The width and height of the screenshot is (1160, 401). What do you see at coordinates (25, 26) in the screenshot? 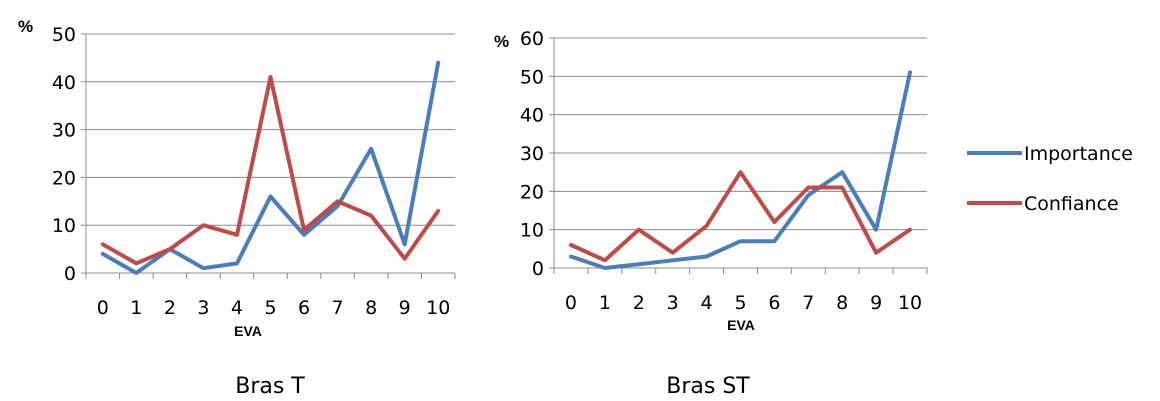
I see `chart-bras-t-y-unit: %` at bounding box center [25, 26].